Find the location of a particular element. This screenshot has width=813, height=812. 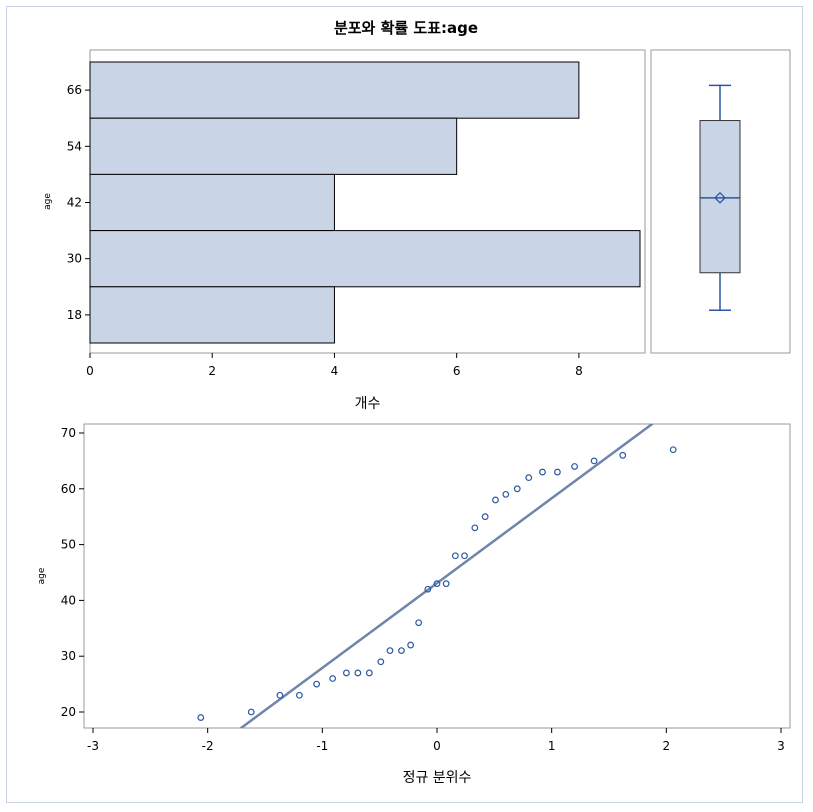

x-tick-label: 6 is located at coordinates (457, 371).